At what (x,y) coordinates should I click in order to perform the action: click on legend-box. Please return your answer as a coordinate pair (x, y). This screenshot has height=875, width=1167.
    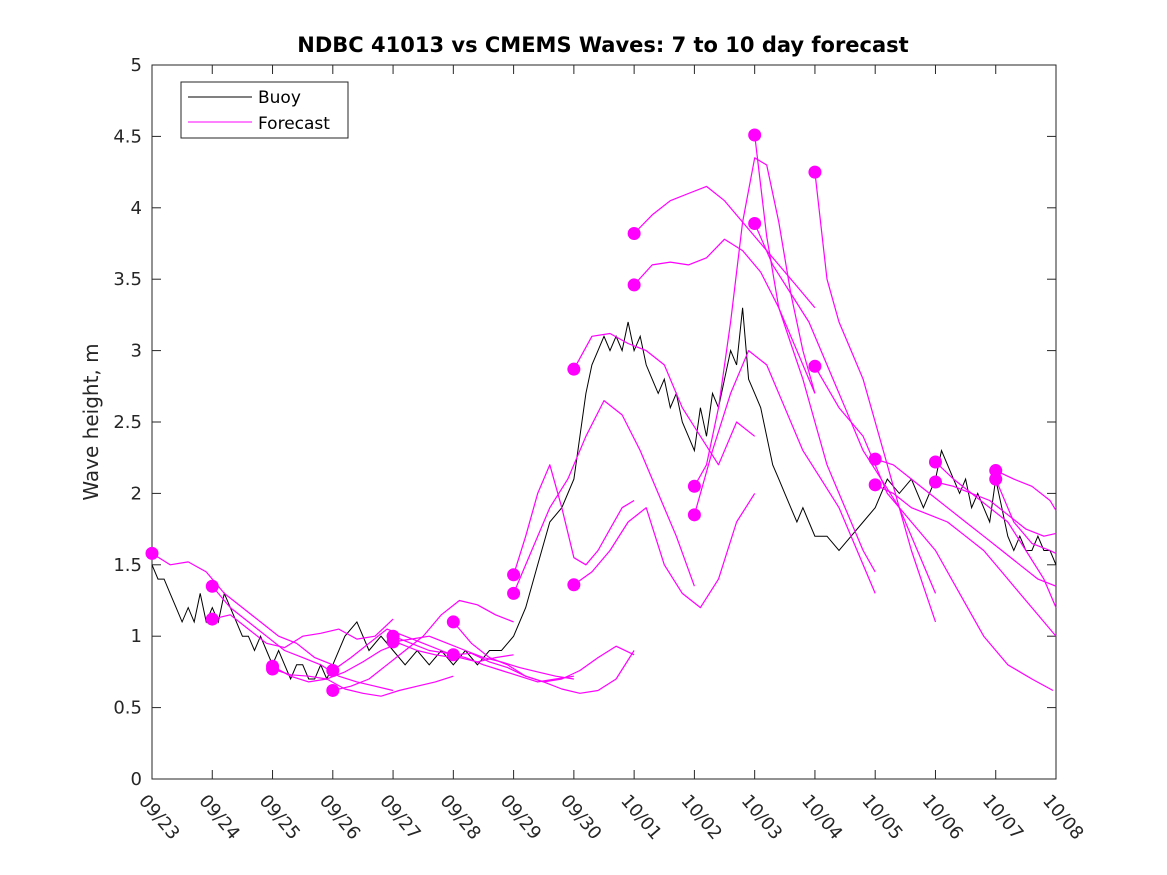
    Looking at the image, I should click on (264, 110).